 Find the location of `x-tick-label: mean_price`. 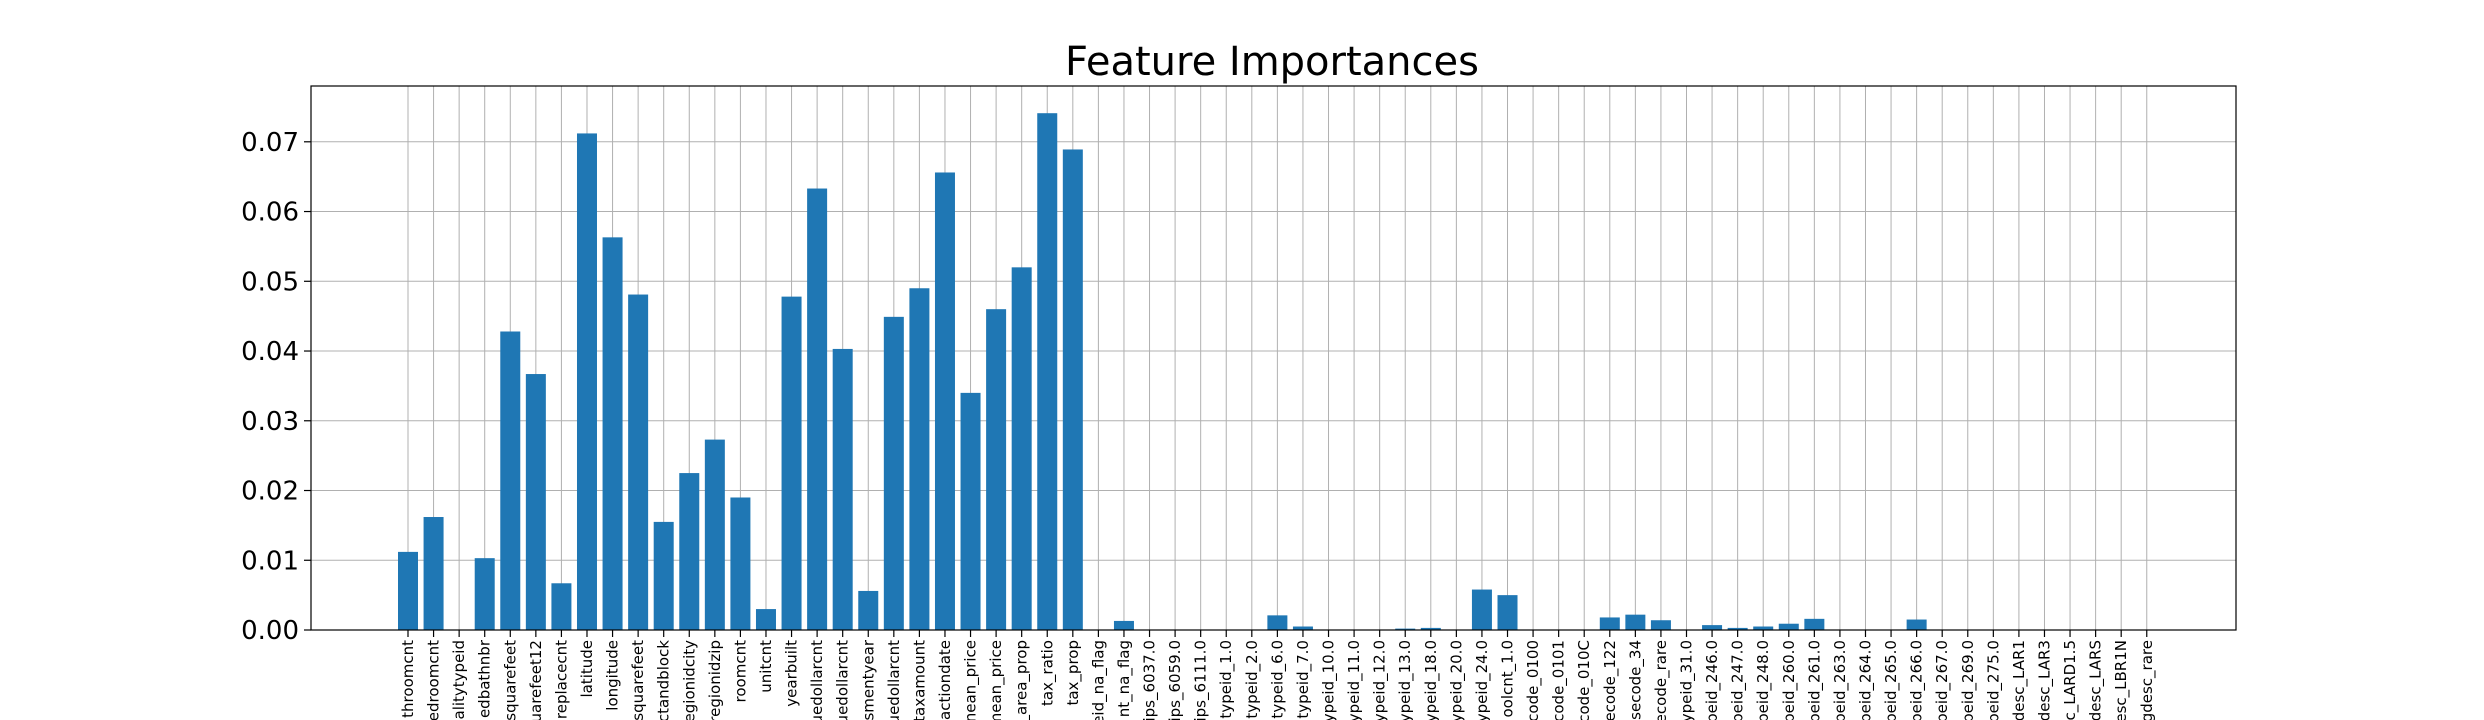

x-tick-label: mean_price is located at coordinates (996, 680).